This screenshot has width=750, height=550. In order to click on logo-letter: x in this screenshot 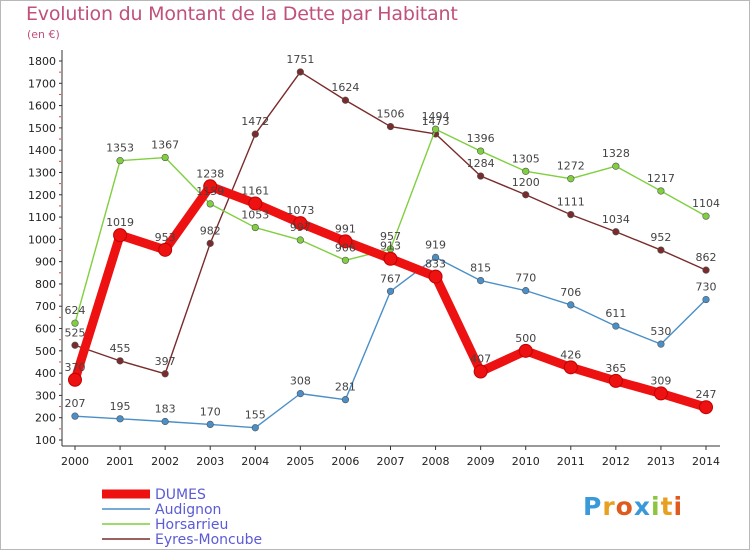, I will do `click(642, 506)`.